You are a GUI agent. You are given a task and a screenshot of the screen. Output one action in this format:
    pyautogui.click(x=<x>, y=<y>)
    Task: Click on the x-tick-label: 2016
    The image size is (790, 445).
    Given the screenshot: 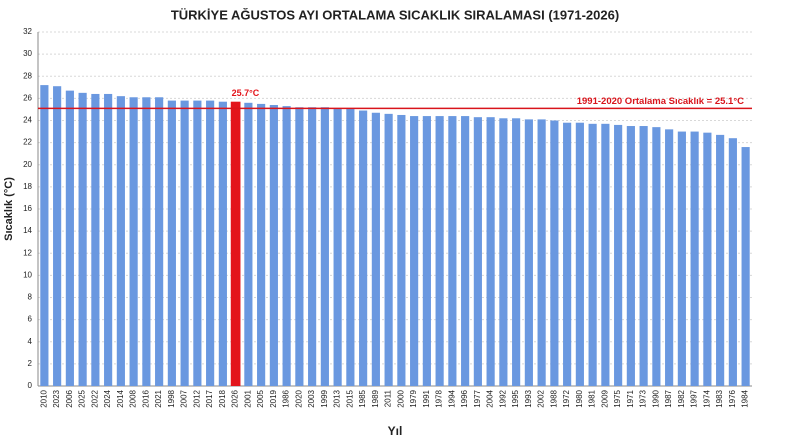 What is the action you would take?
    pyautogui.click(x=145, y=398)
    